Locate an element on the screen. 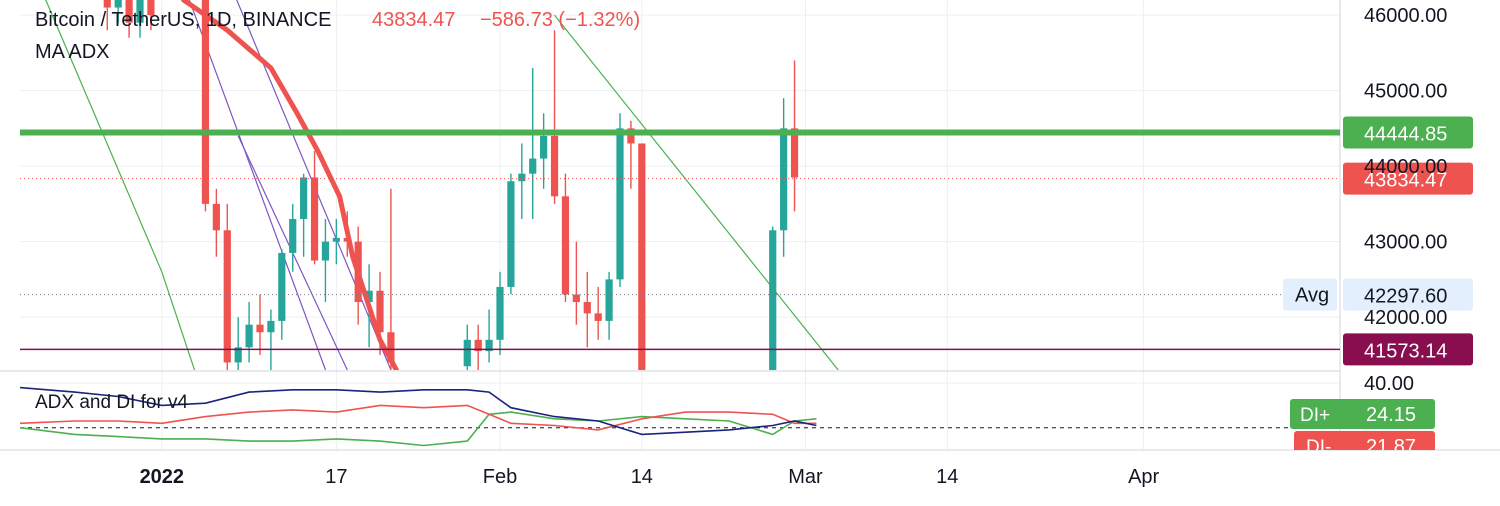 This screenshot has height=506, width=1500. price-tick-label: 46000.00 is located at coordinates (1405, 16).